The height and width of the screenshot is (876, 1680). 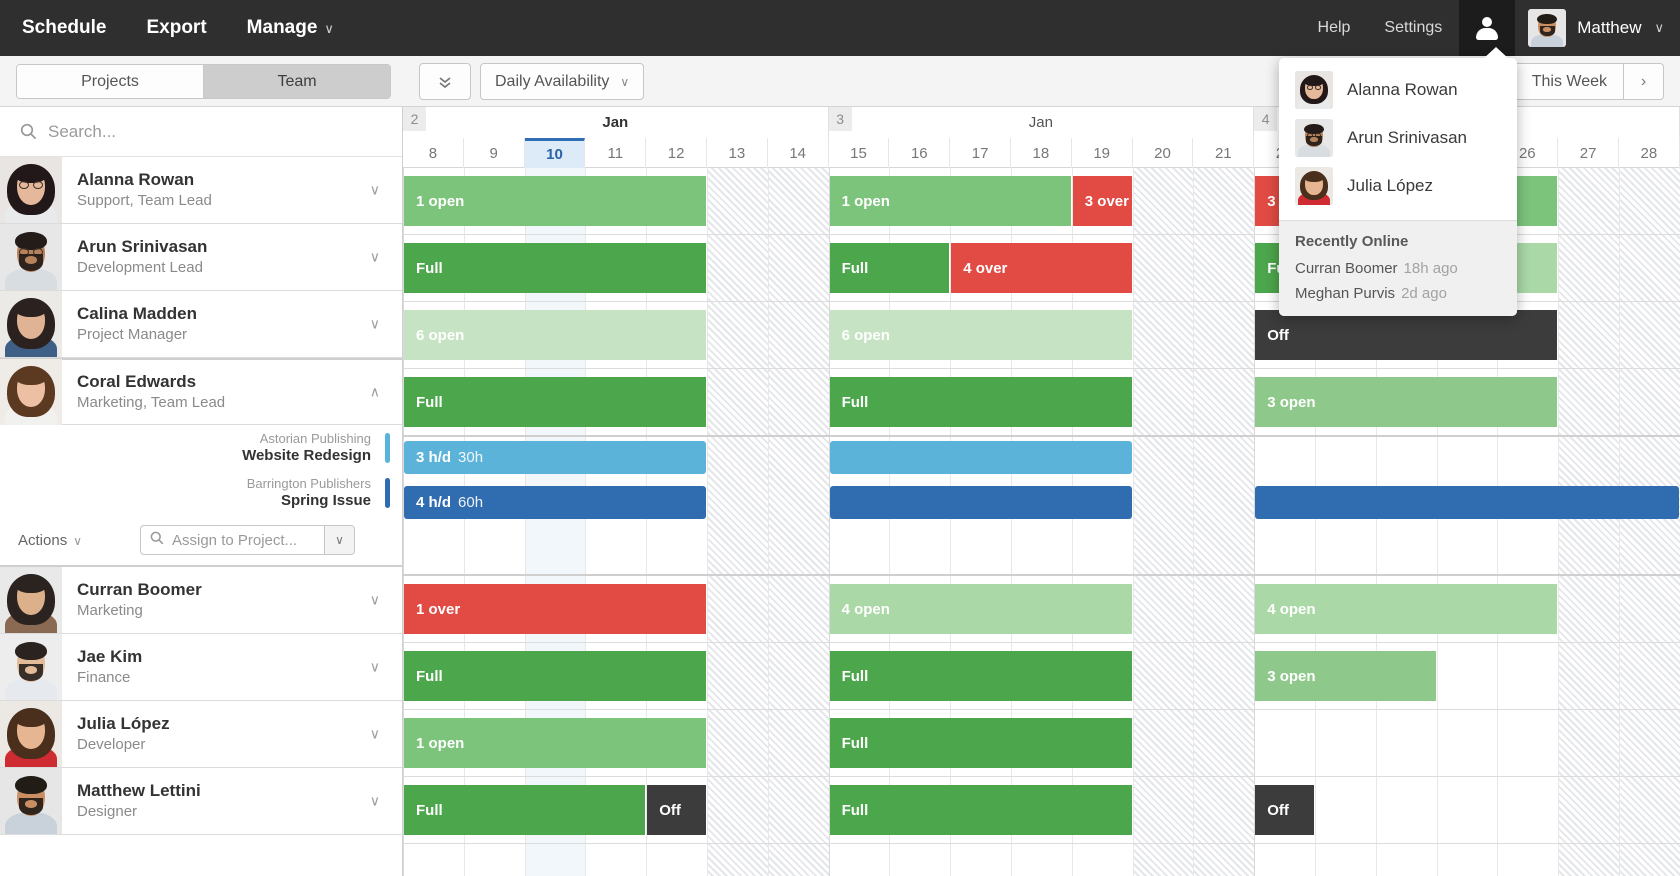 What do you see at coordinates (201, 667) in the screenshot?
I see `list-item: Jae Kim Finance ∨` at bounding box center [201, 667].